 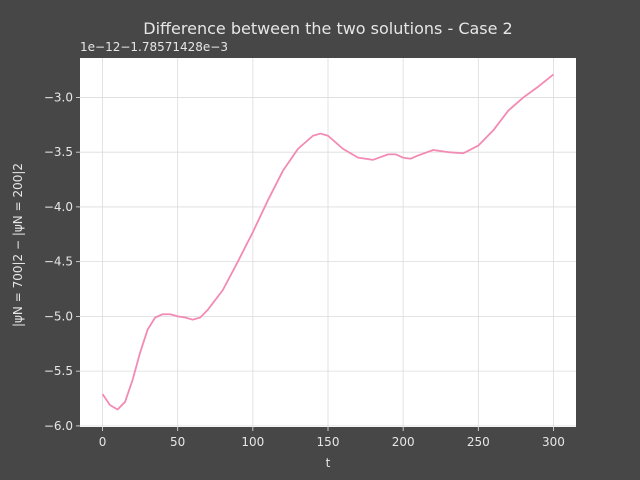 I want to click on y-tick-label: −3.0, so click(x=58, y=97).